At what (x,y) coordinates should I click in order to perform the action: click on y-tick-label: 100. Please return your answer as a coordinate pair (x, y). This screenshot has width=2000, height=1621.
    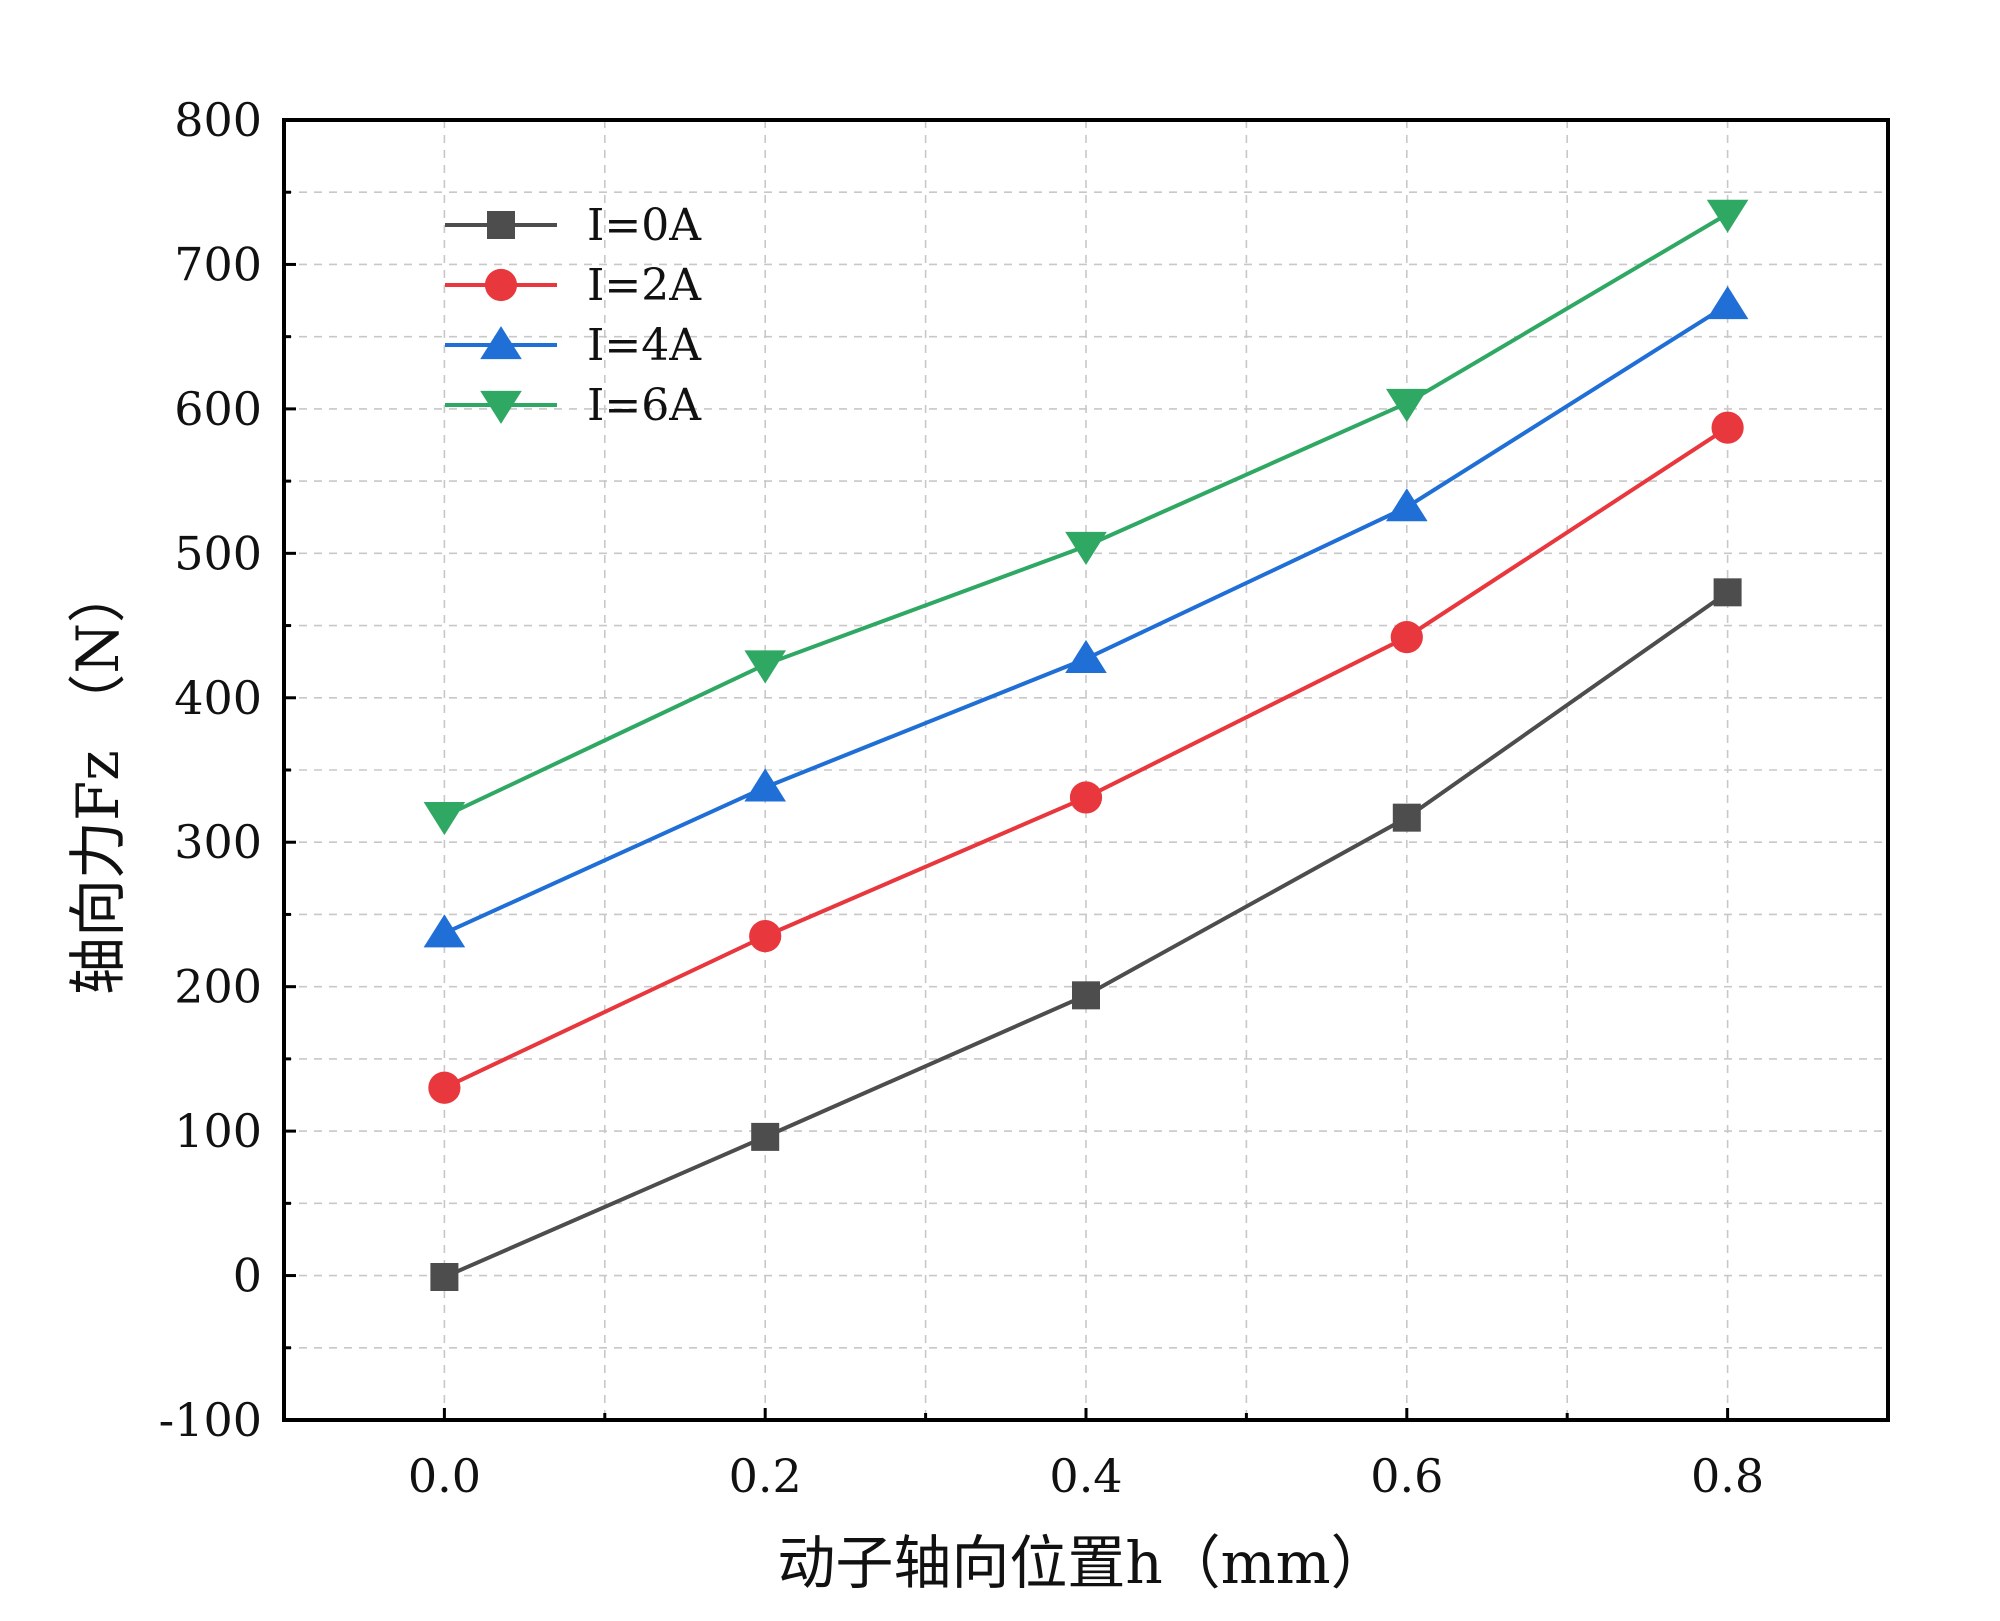
    Looking at the image, I should click on (218, 1131).